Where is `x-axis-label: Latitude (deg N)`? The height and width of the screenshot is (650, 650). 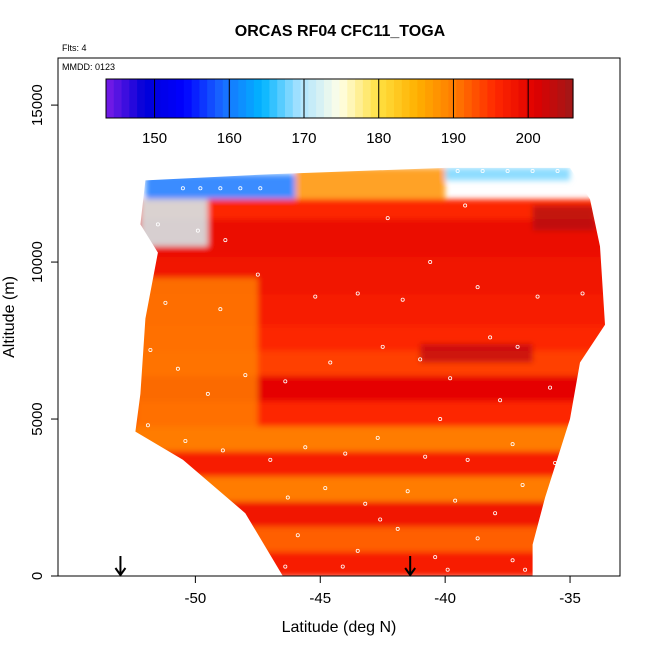 x-axis-label: Latitude (deg N) is located at coordinates (339, 627).